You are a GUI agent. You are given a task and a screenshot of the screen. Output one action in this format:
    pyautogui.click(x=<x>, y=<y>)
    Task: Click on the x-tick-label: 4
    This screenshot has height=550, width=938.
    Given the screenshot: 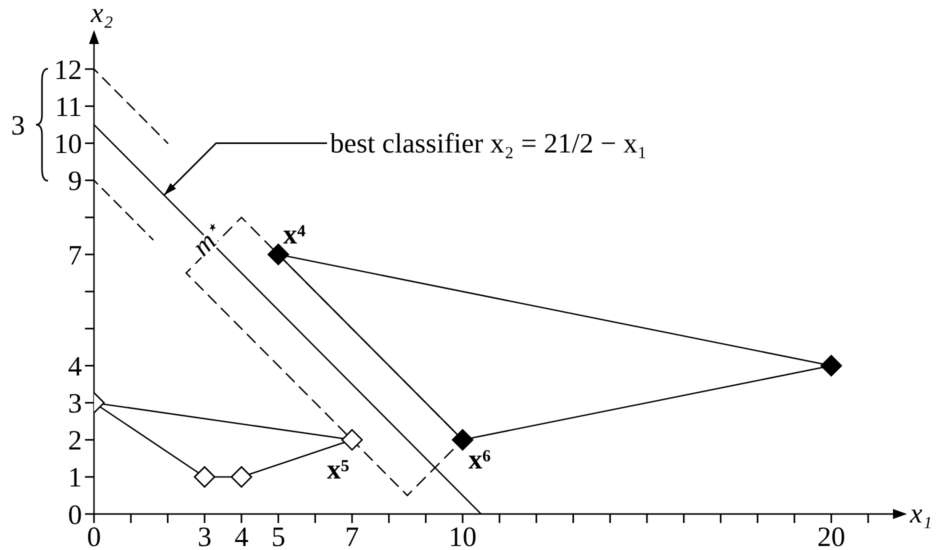 What is the action you would take?
    pyautogui.click(x=241, y=536)
    